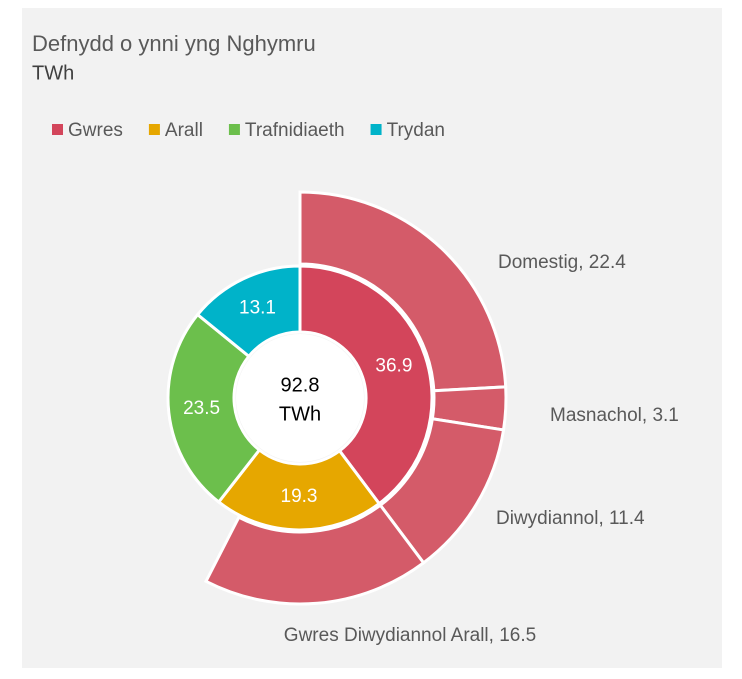  What do you see at coordinates (416, 130) in the screenshot?
I see `legend-label: Trydan` at bounding box center [416, 130].